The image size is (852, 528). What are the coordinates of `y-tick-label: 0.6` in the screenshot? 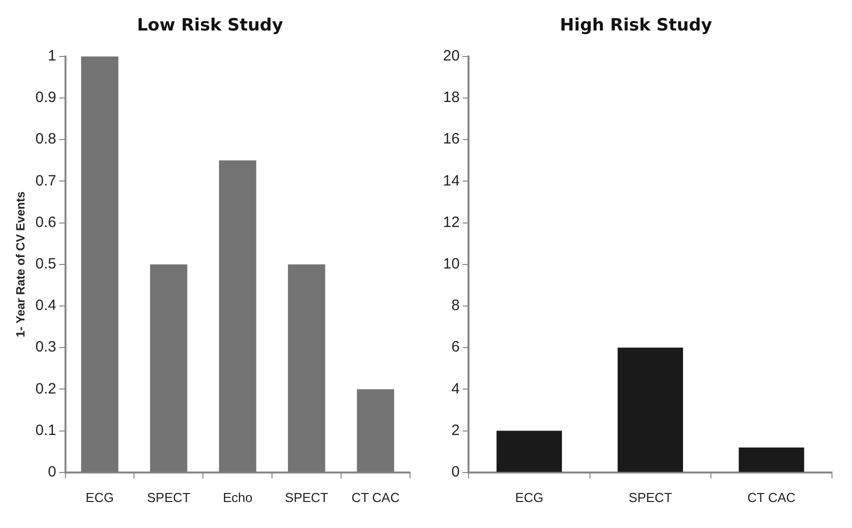 It's located at (45, 222).